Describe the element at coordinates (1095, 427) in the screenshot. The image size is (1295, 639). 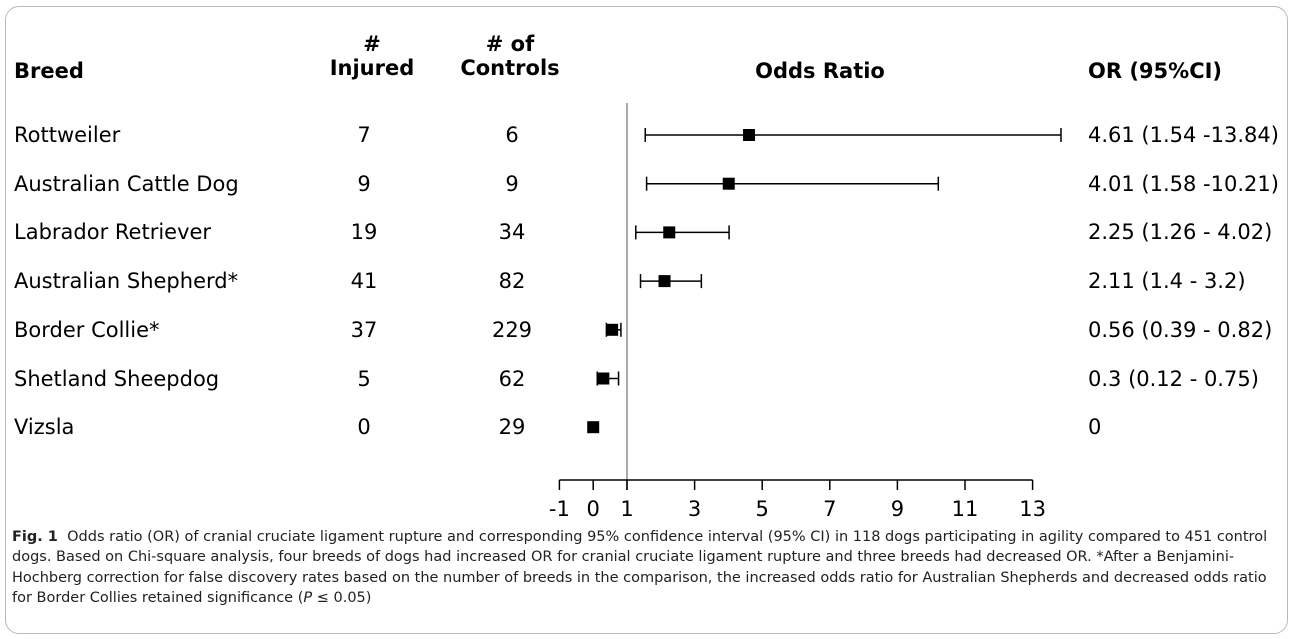
I see `or-ci-label: 0` at that location.